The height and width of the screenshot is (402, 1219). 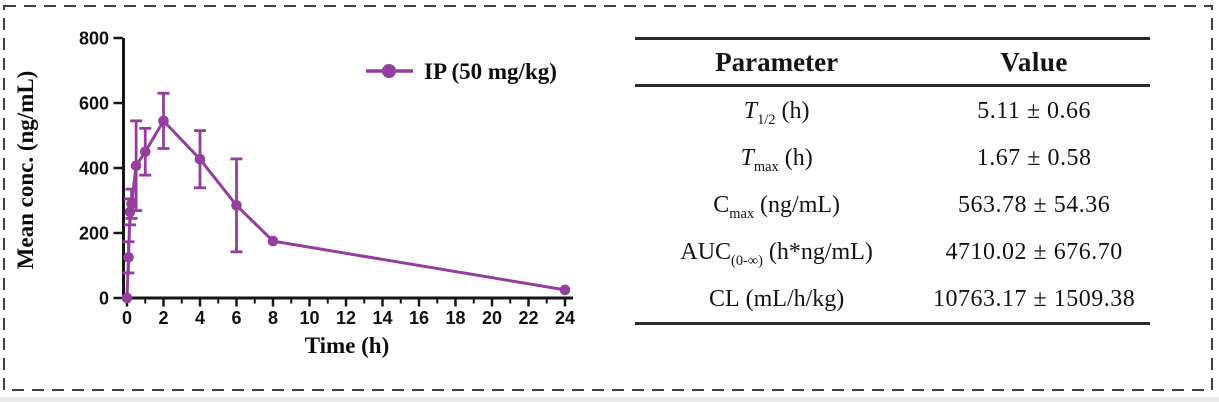 What do you see at coordinates (309, 318) in the screenshot?
I see `x-tick-label: 10` at bounding box center [309, 318].